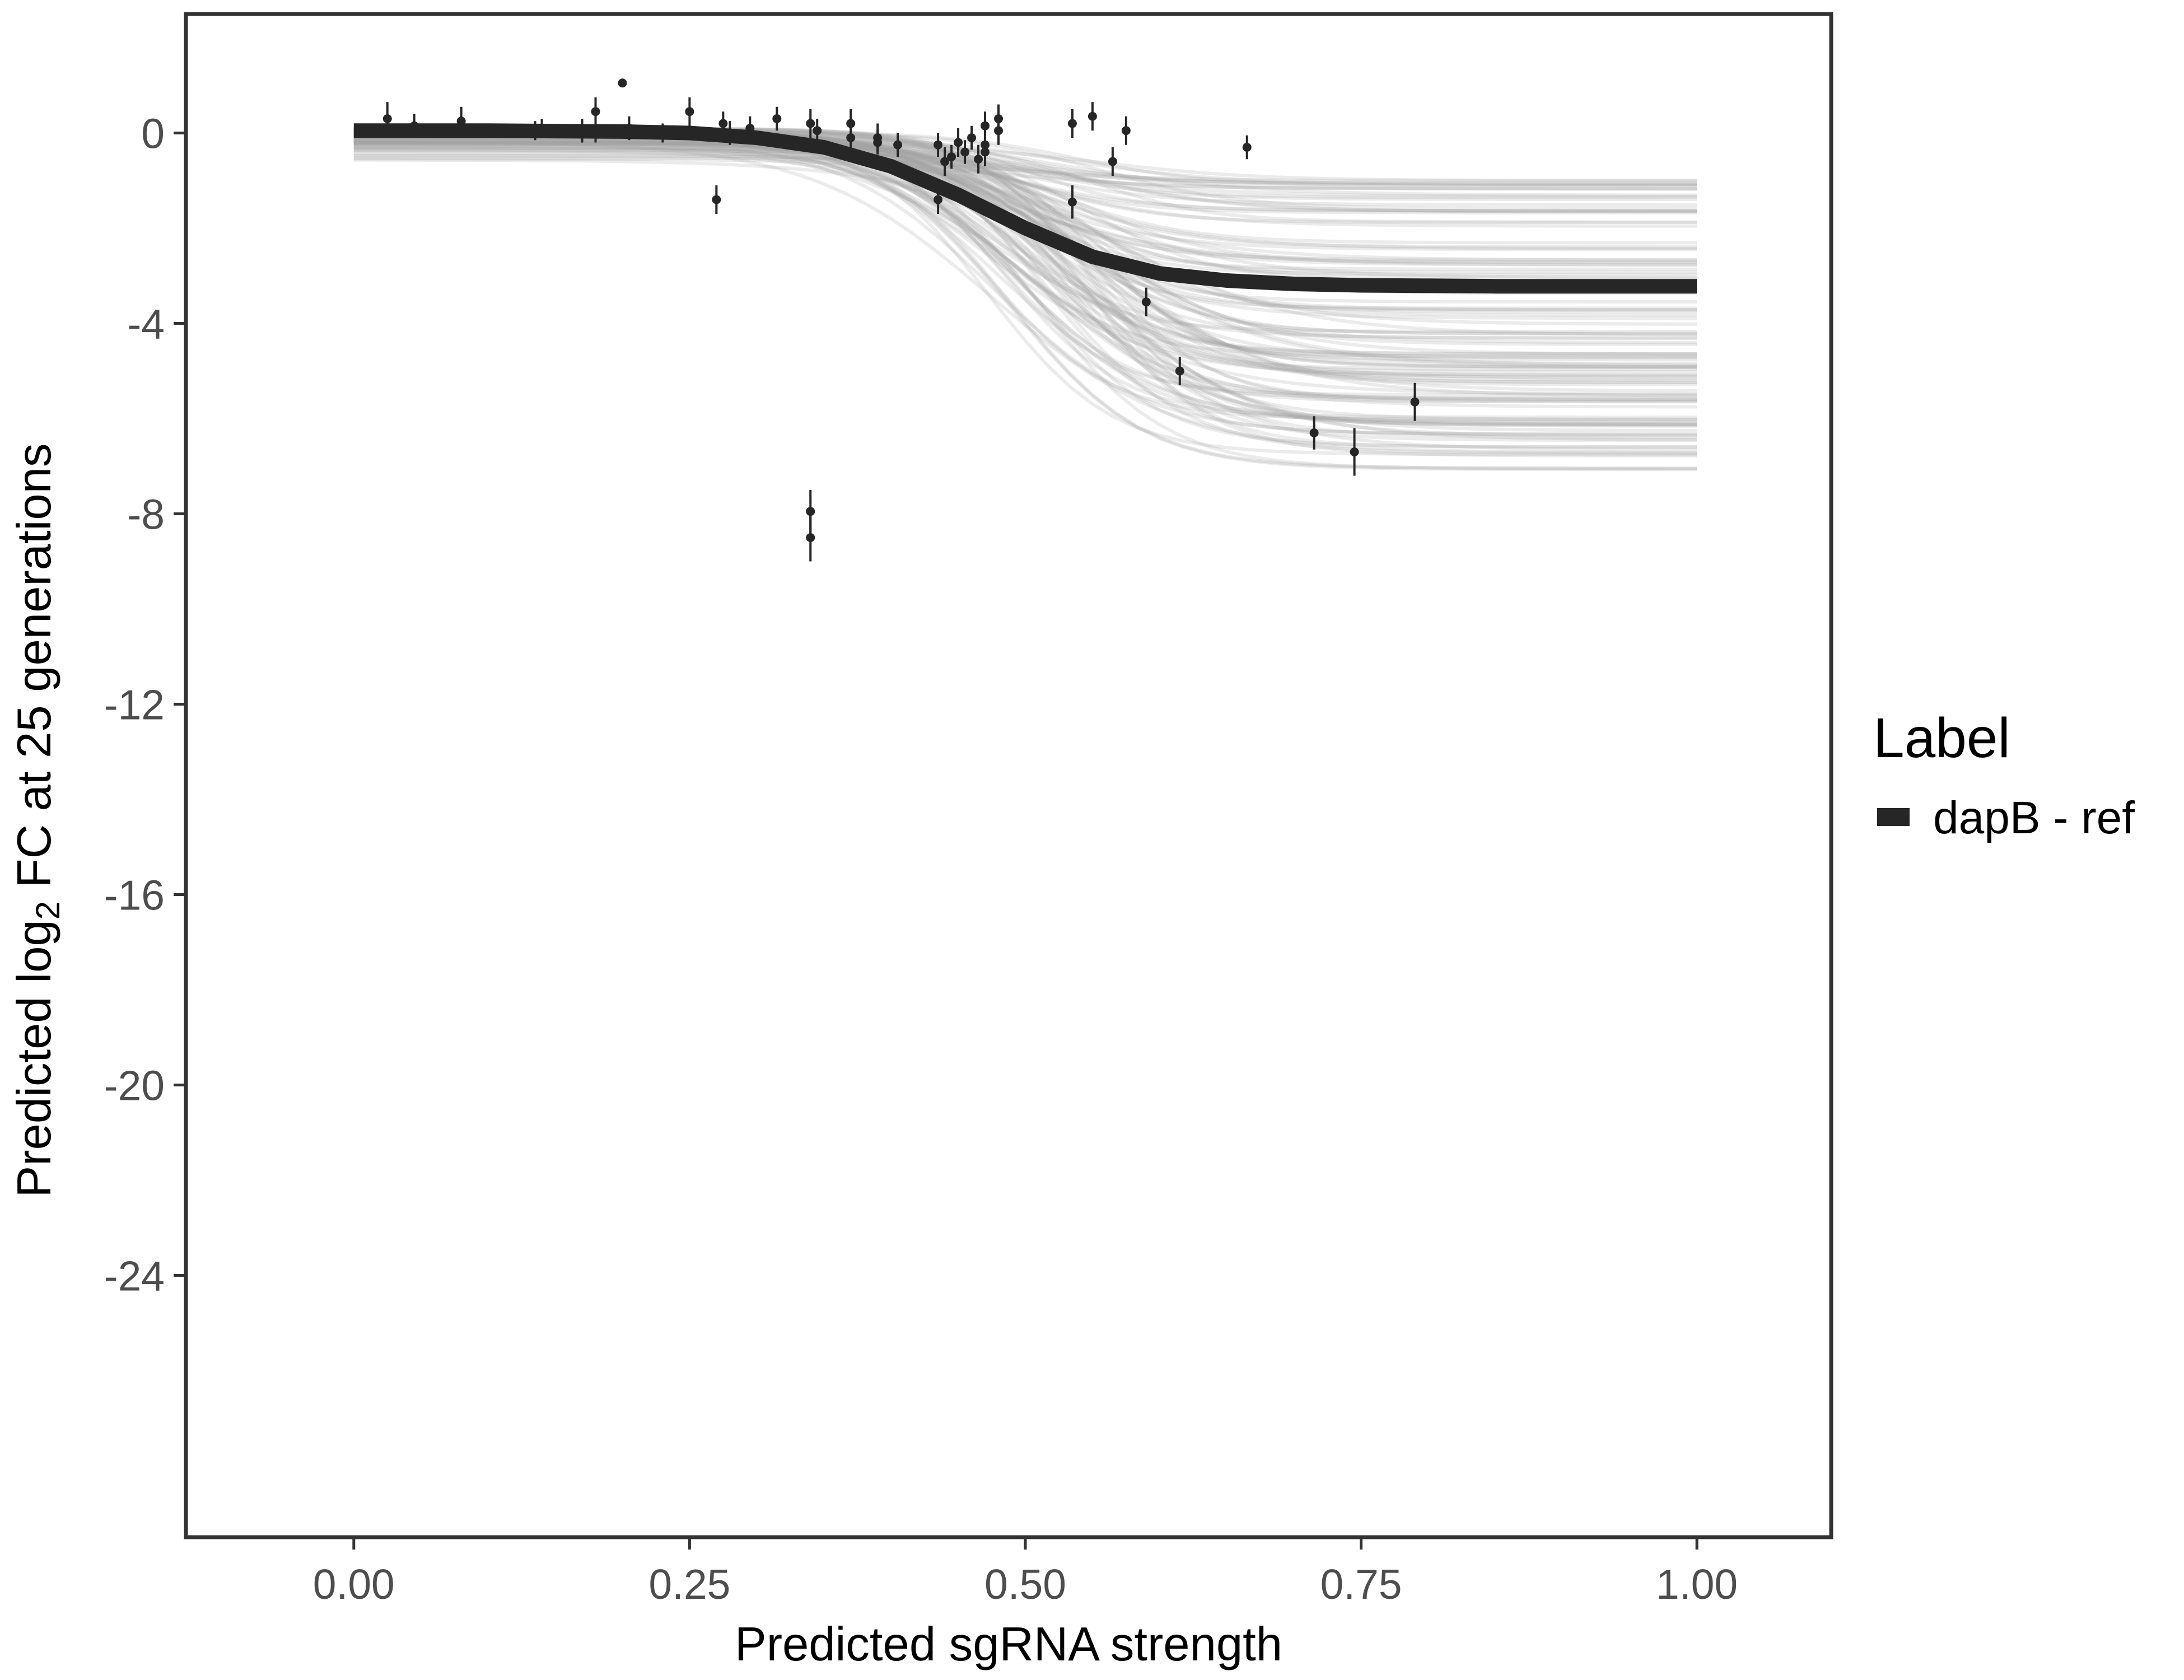 This screenshot has height=1680, width=2184. Describe the element at coordinates (689, 1585) in the screenshot. I see `x-tick-label: 0.25` at that location.